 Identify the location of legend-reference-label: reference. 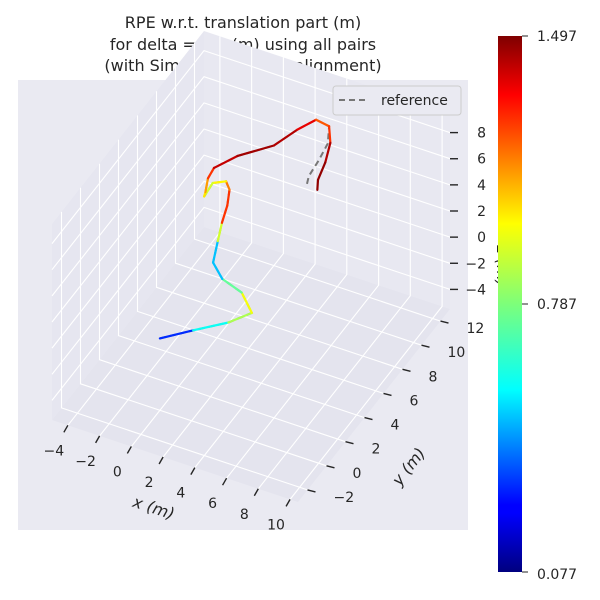
(414, 101).